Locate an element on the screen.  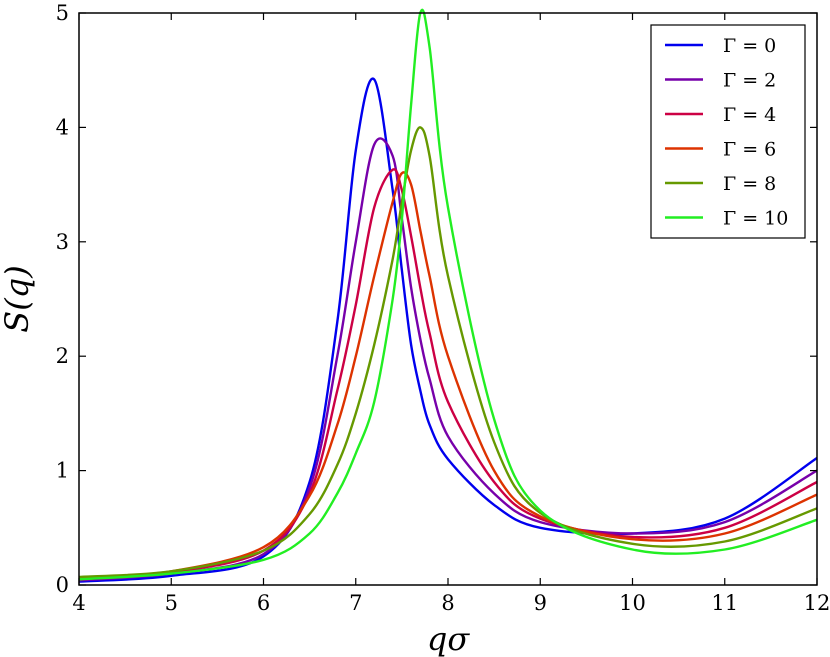
x-tick-label: 9 is located at coordinates (540, 603).